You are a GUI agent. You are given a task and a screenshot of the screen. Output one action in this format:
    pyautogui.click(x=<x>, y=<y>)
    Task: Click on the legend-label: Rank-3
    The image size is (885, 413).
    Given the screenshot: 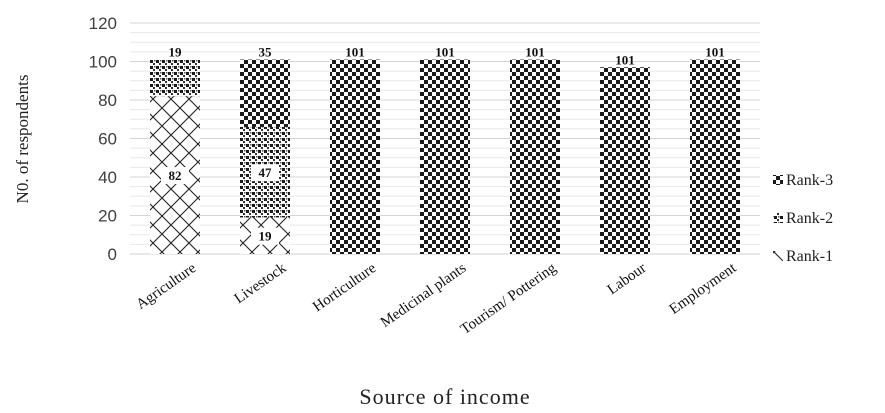 What is the action you would take?
    pyautogui.click(x=809, y=180)
    